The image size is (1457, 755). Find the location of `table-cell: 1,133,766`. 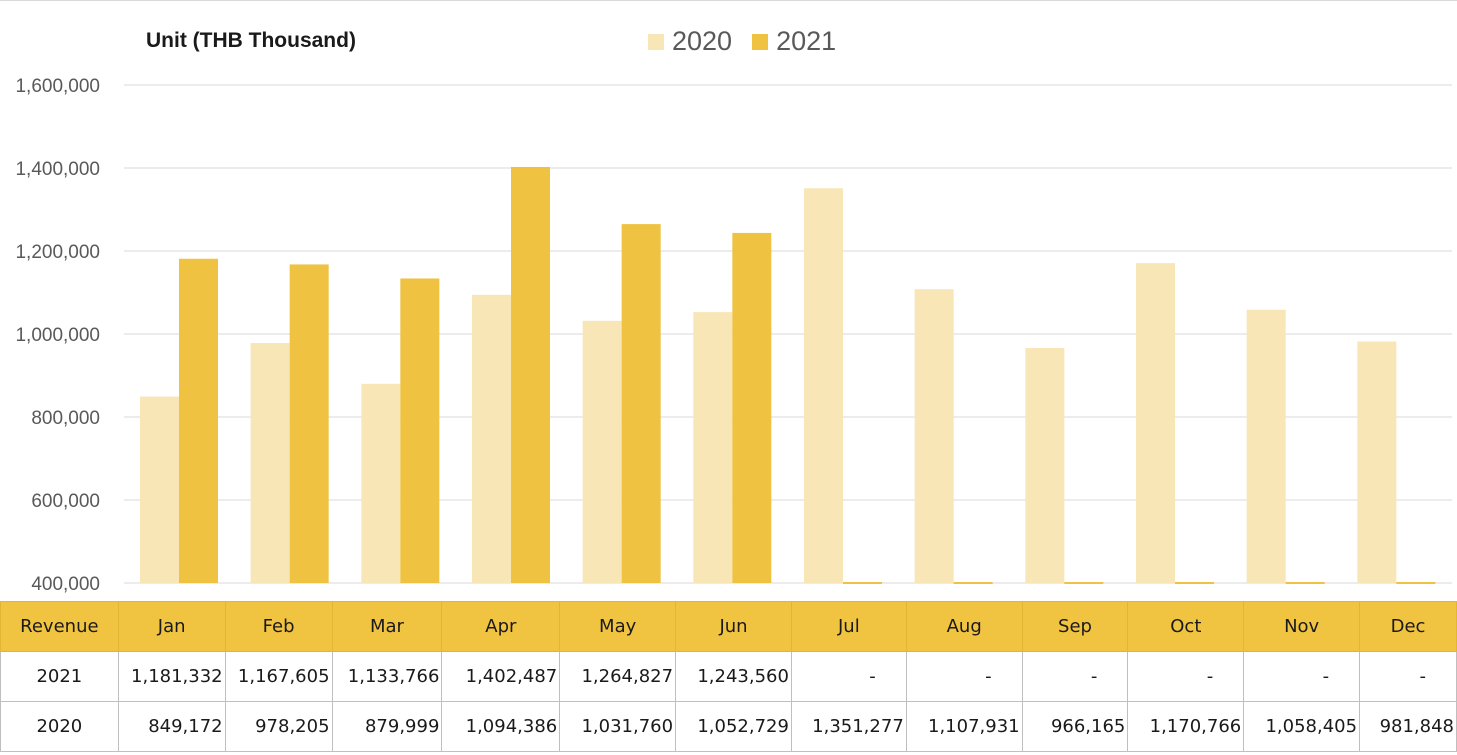

table-cell: 1,133,766 is located at coordinates (387, 676).